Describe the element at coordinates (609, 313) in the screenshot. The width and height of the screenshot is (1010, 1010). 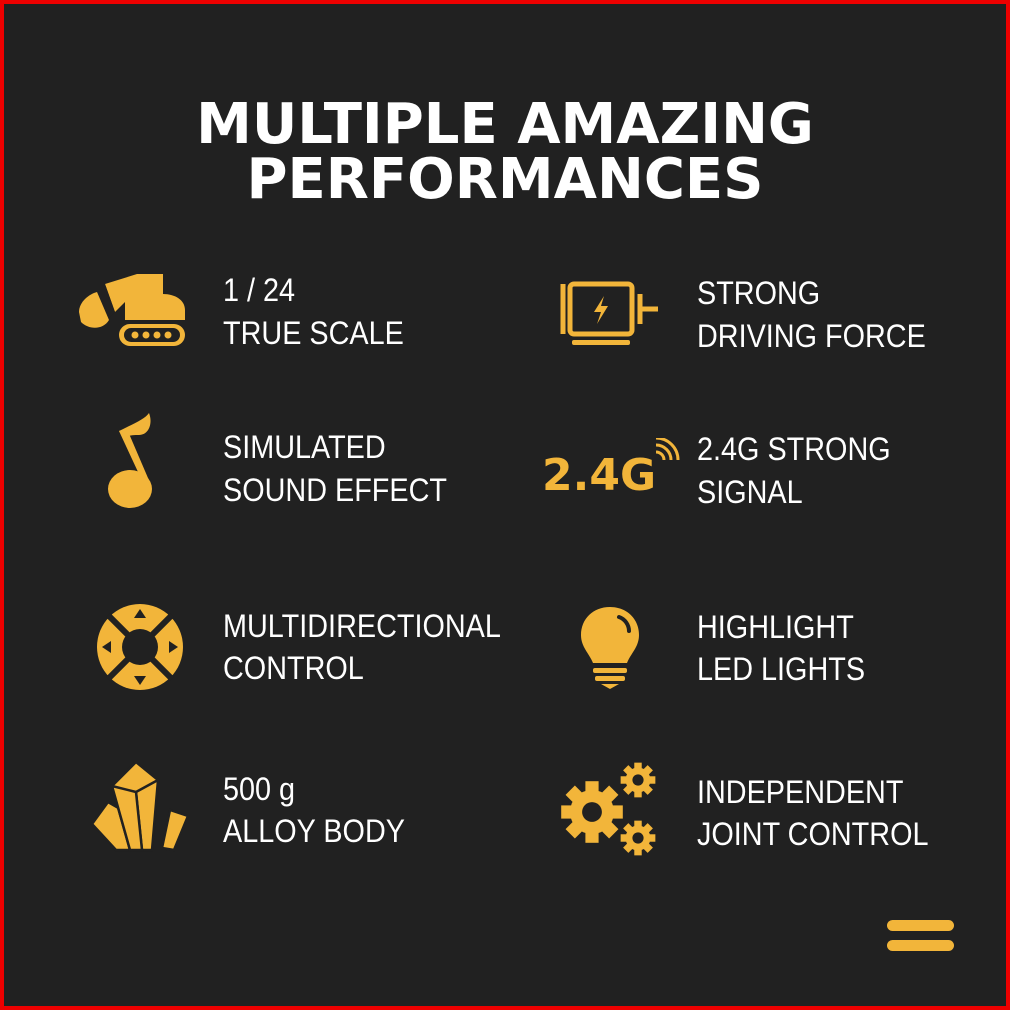
I see `motor-icon` at that location.